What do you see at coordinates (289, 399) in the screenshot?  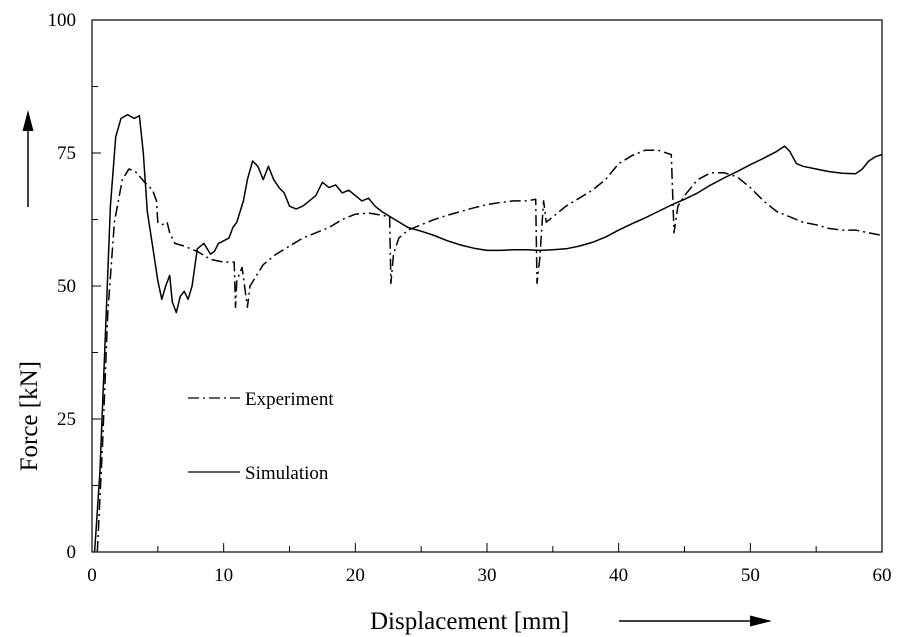 I see `legend-label-experiment: Experiment` at bounding box center [289, 399].